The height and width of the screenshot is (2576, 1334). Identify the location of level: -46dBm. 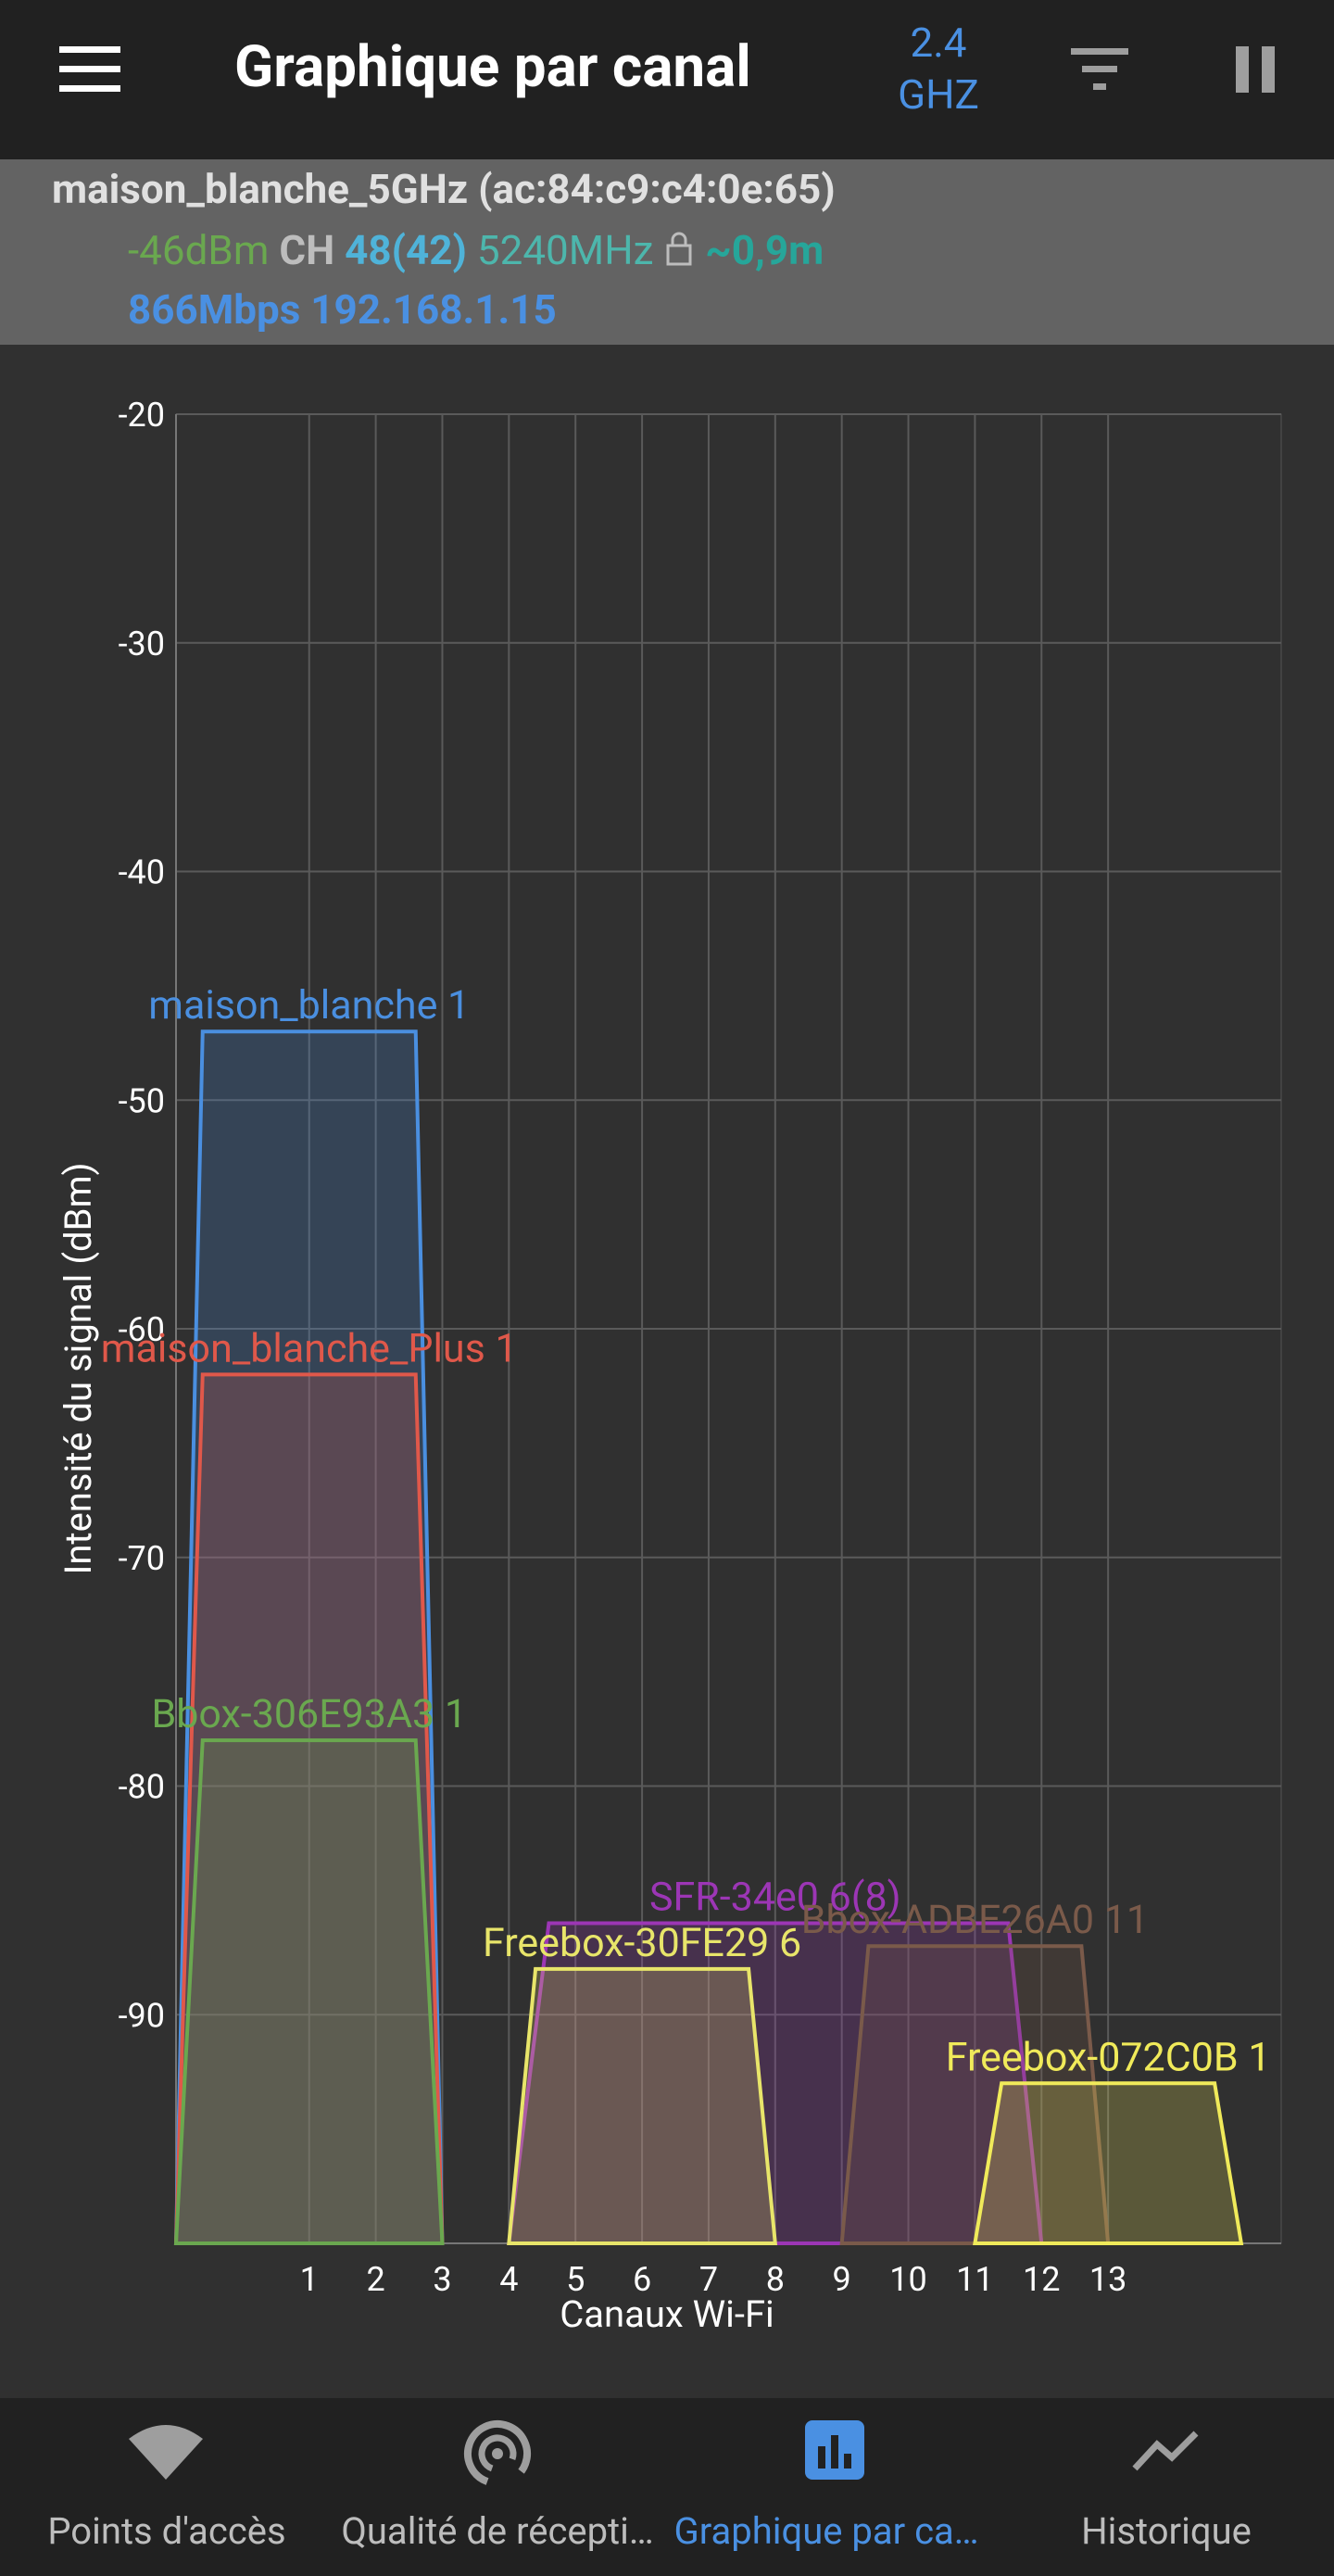
(199, 250).